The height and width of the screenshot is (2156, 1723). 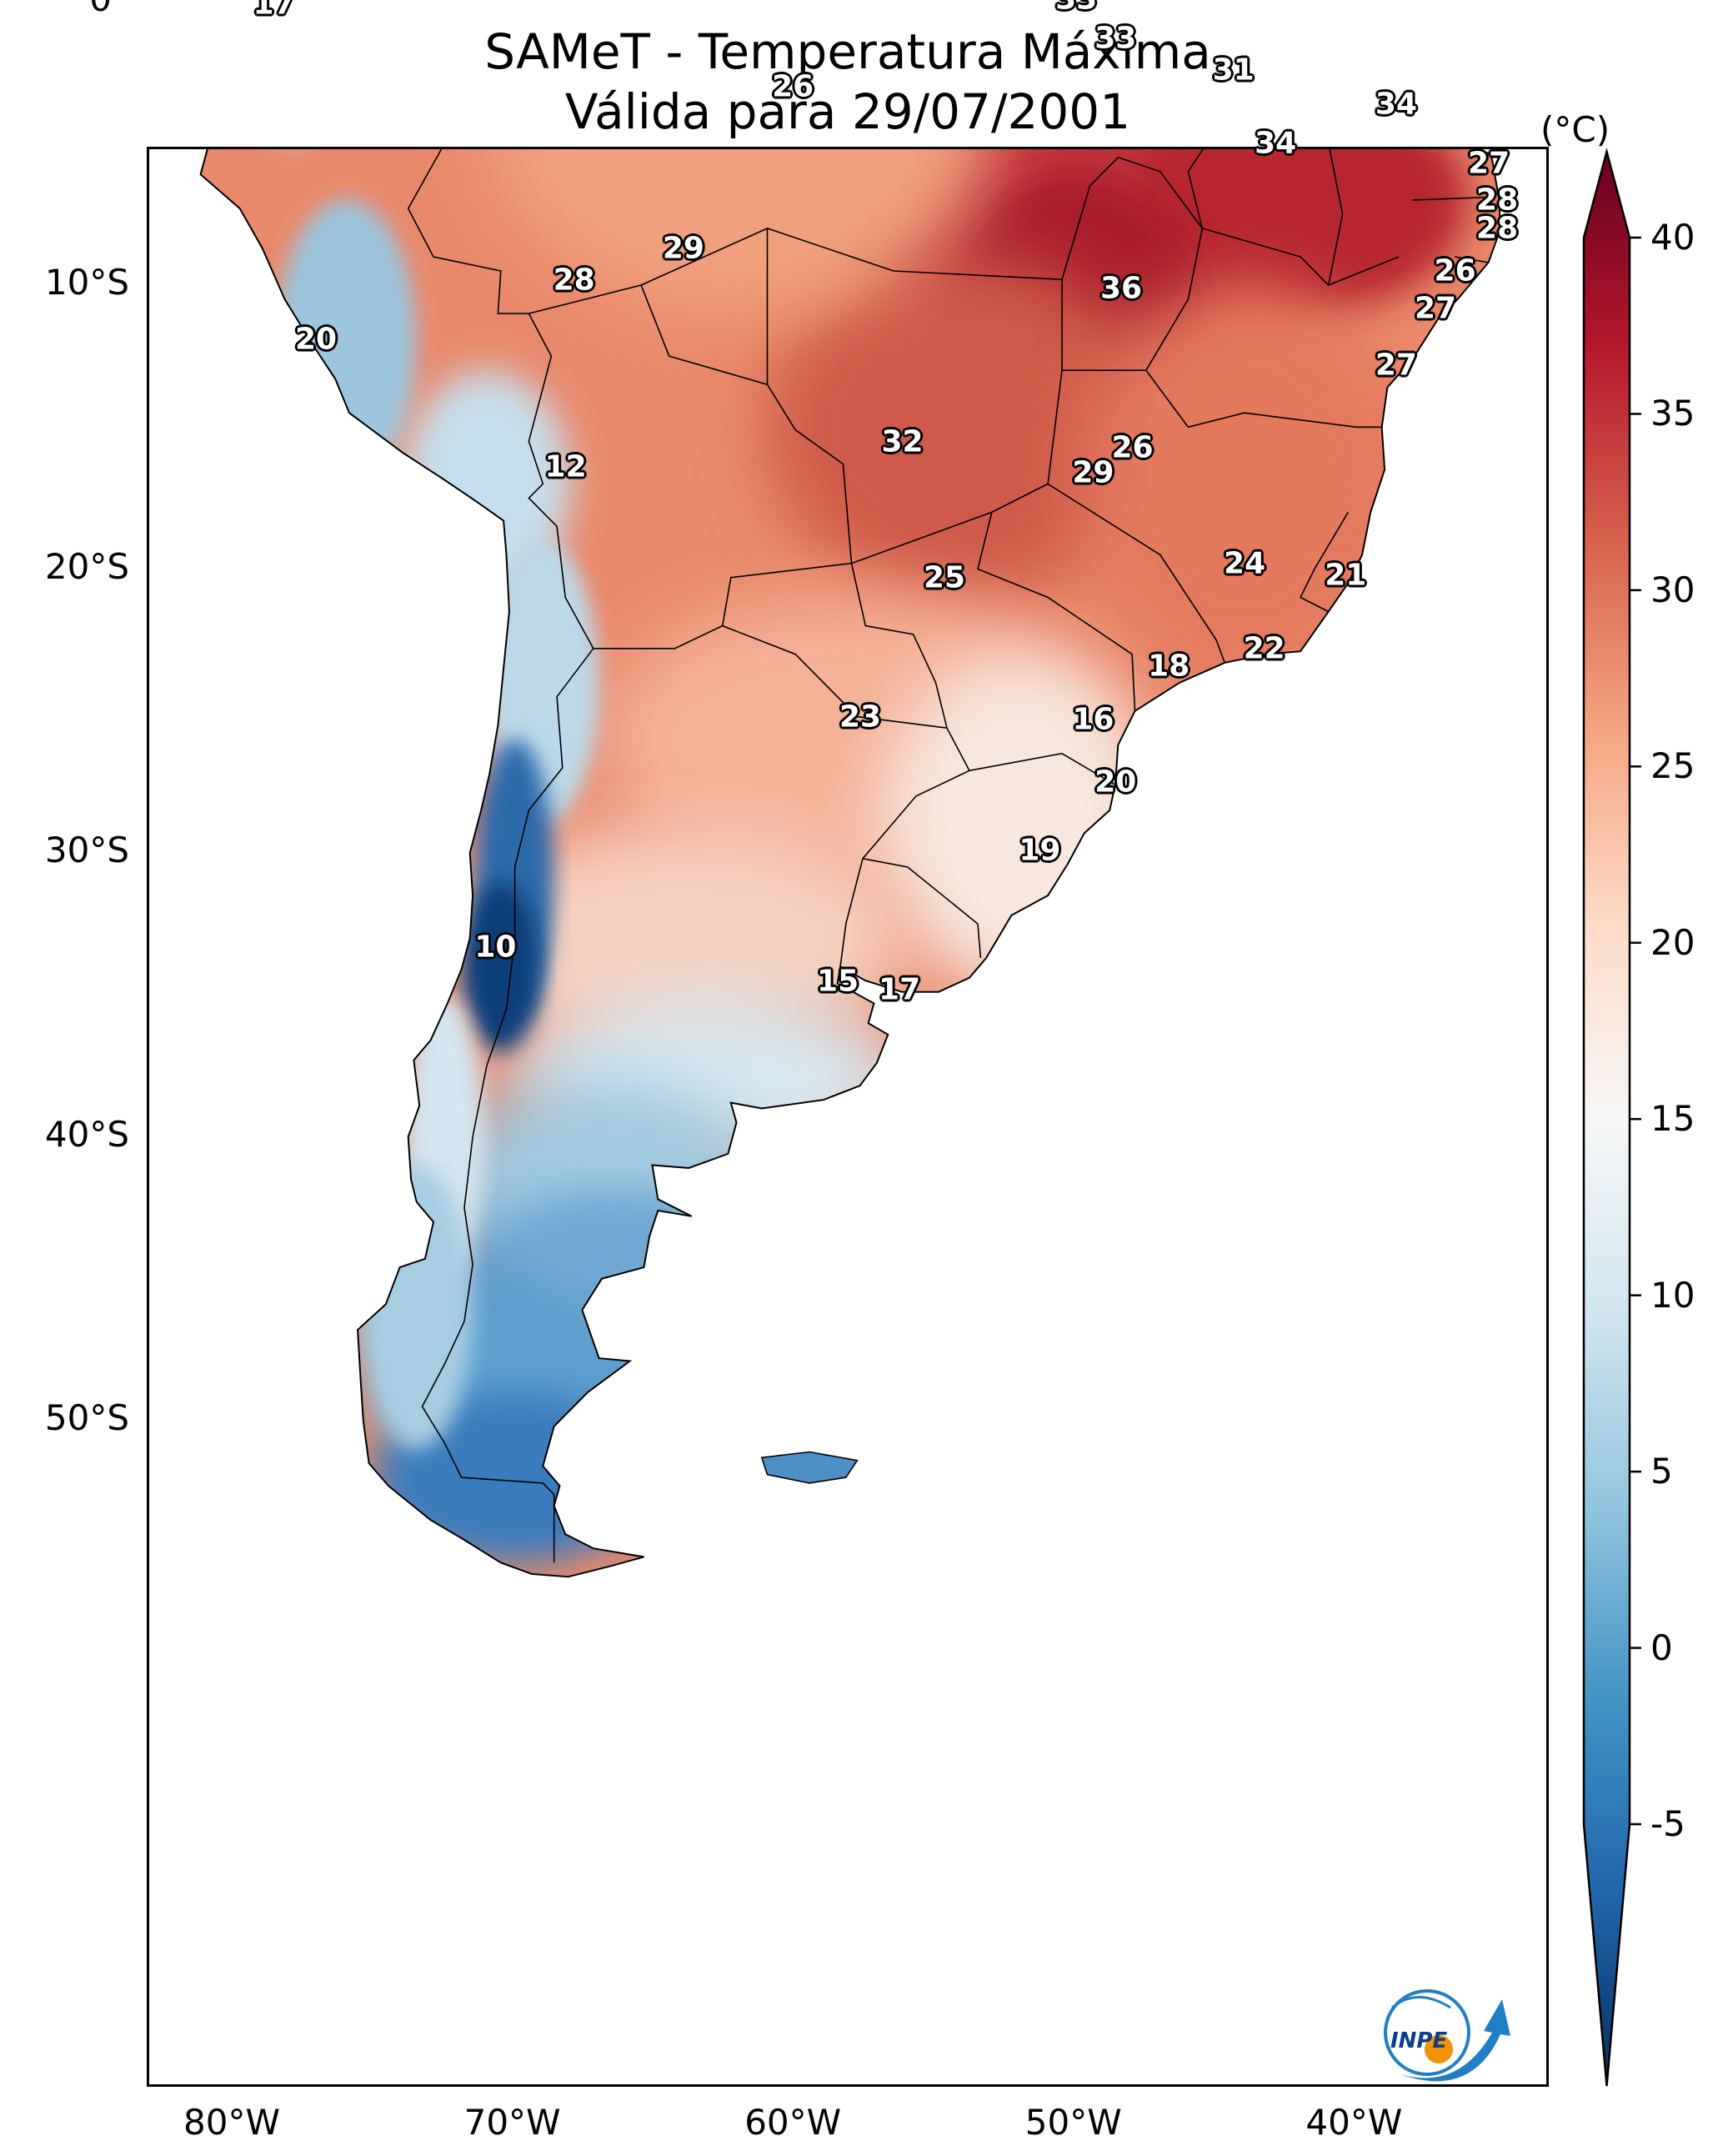 I want to click on inpe-logo-text: INPE, so click(x=1418, y=2040).